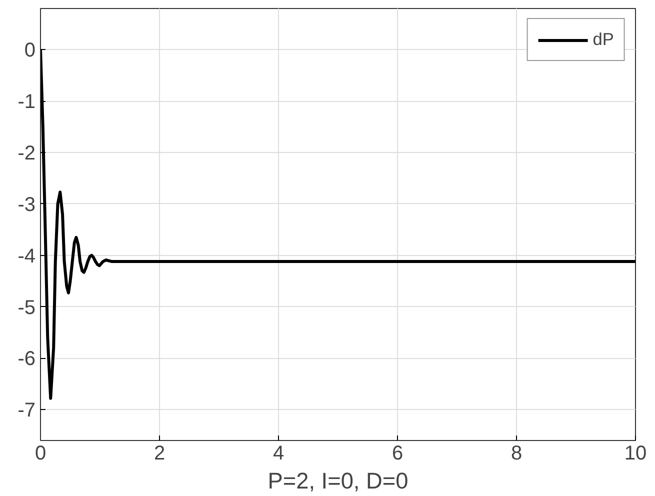  Describe the element at coordinates (27, 359) in the screenshot. I see `y-tick-label: -6` at that location.